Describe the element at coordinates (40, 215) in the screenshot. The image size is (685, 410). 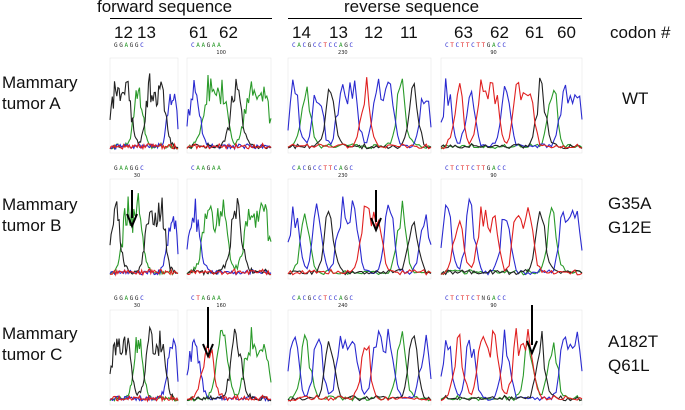
I see `row-label-tumor-b: Mammary tumor B` at that location.